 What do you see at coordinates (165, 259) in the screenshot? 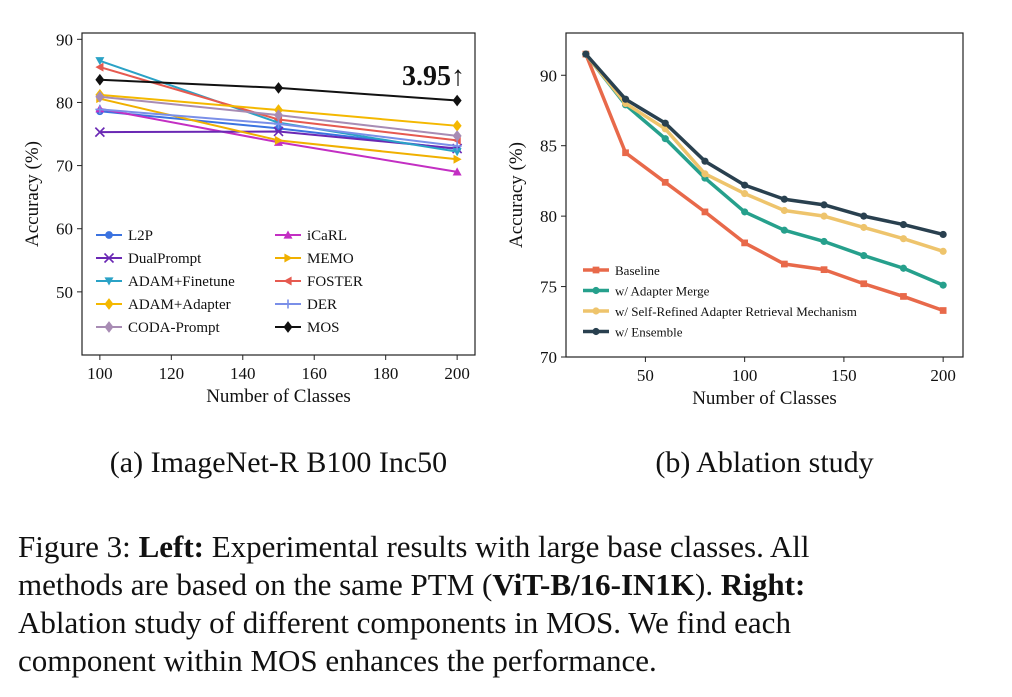
I see `legend-label: DualPrompt` at bounding box center [165, 259].